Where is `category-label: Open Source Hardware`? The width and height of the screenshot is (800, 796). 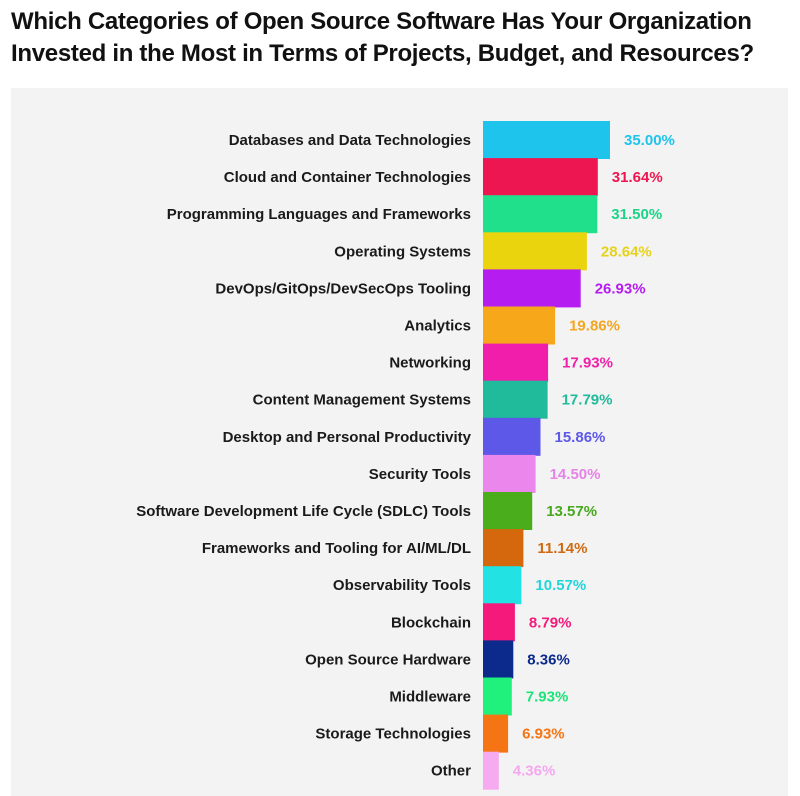
category-label: Open Source Hardware is located at coordinates (388, 659).